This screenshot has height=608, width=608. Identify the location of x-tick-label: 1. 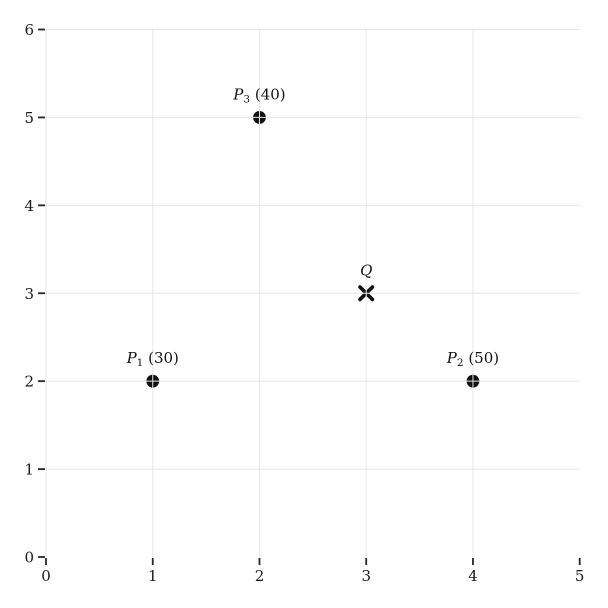
(153, 576).